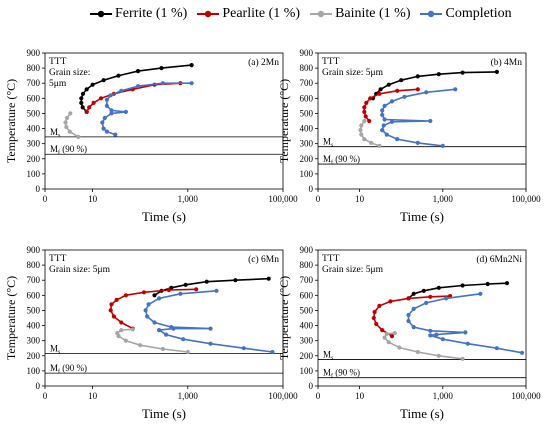 The height and width of the screenshot is (427, 550). What do you see at coordinates (284, 318) in the screenshot?
I see `y-axis-label: Temperature (°C)` at bounding box center [284, 318].